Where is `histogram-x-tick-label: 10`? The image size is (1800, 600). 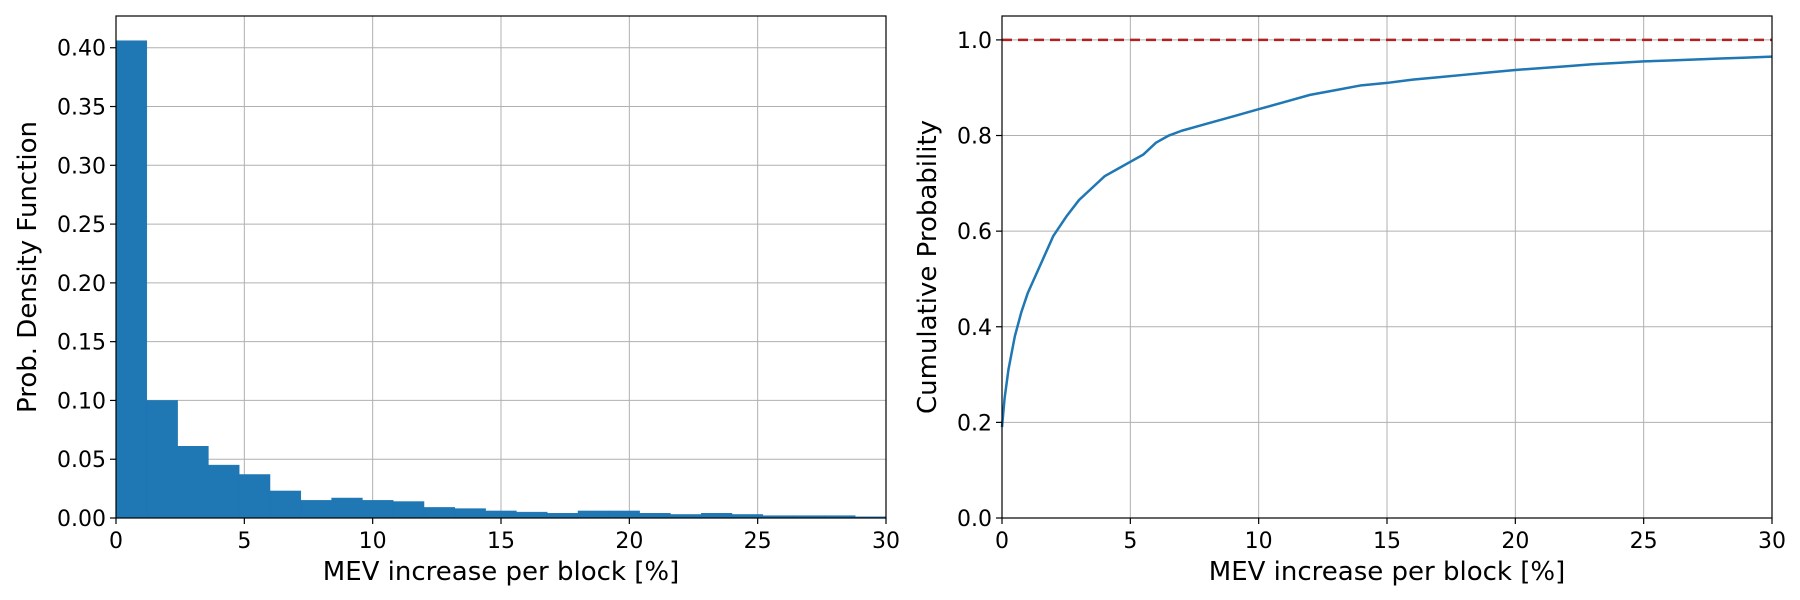 histogram-x-tick-label: 10 is located at coordinates (373, 541).